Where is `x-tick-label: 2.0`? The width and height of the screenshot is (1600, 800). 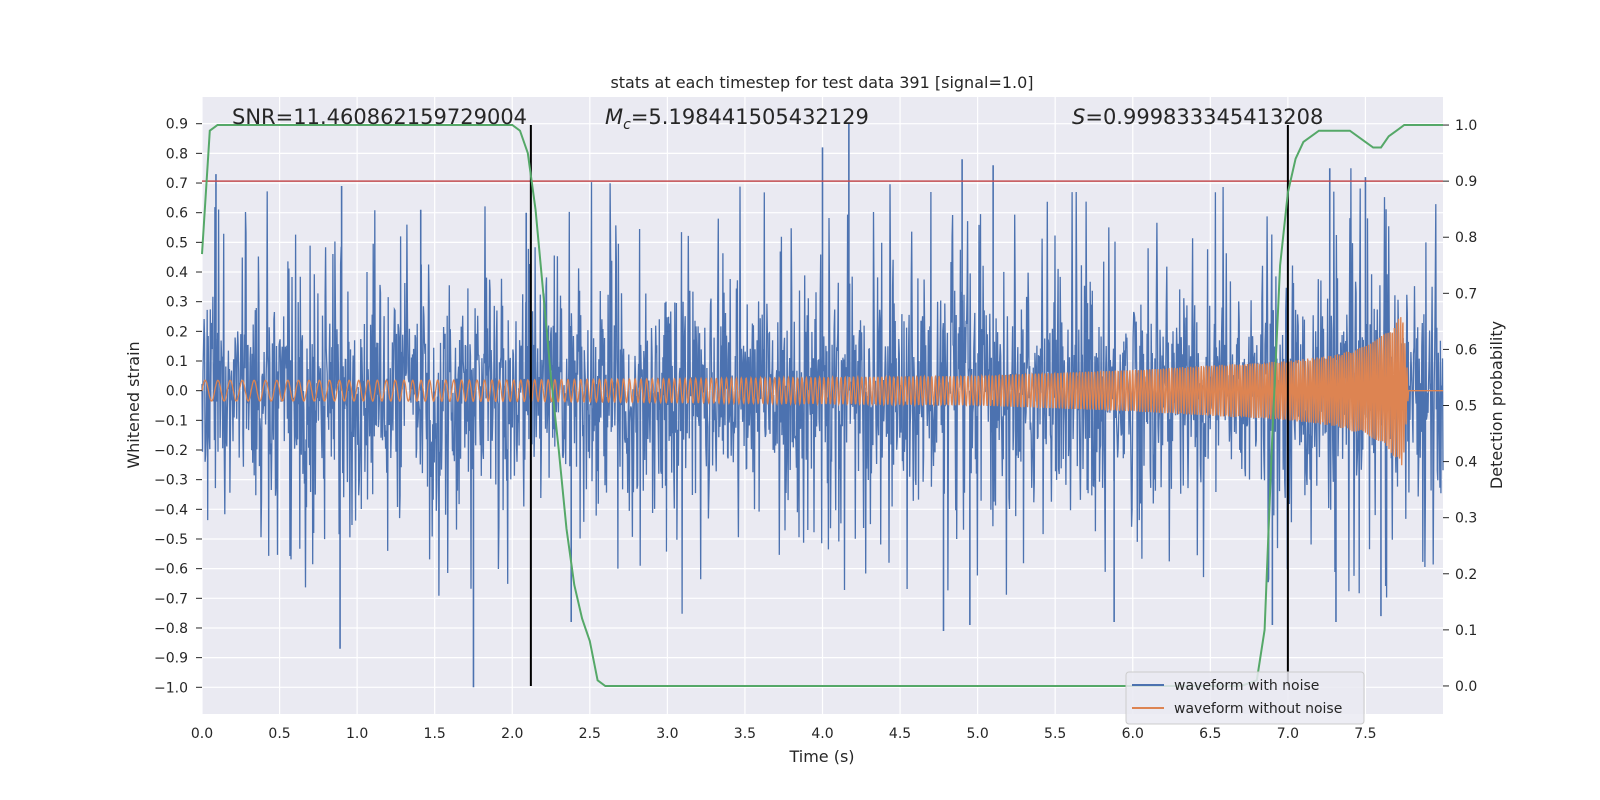
x-tick-label: 2.0 is located at coordinates (512, 734).